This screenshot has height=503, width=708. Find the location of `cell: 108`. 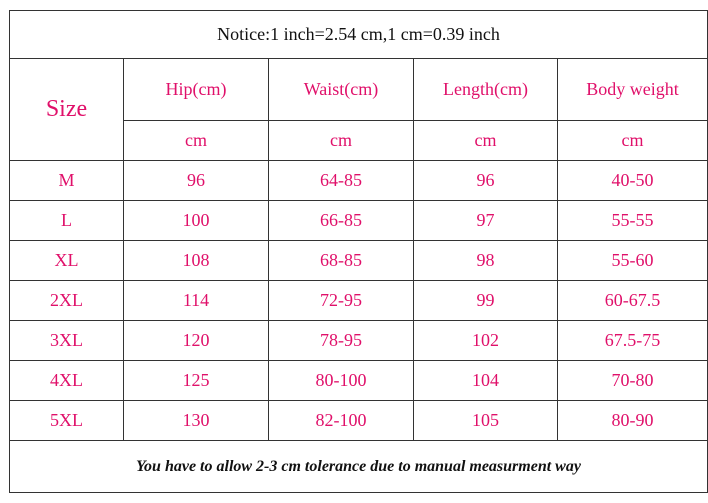

cell: 108 is located at coordinates (196, 260).